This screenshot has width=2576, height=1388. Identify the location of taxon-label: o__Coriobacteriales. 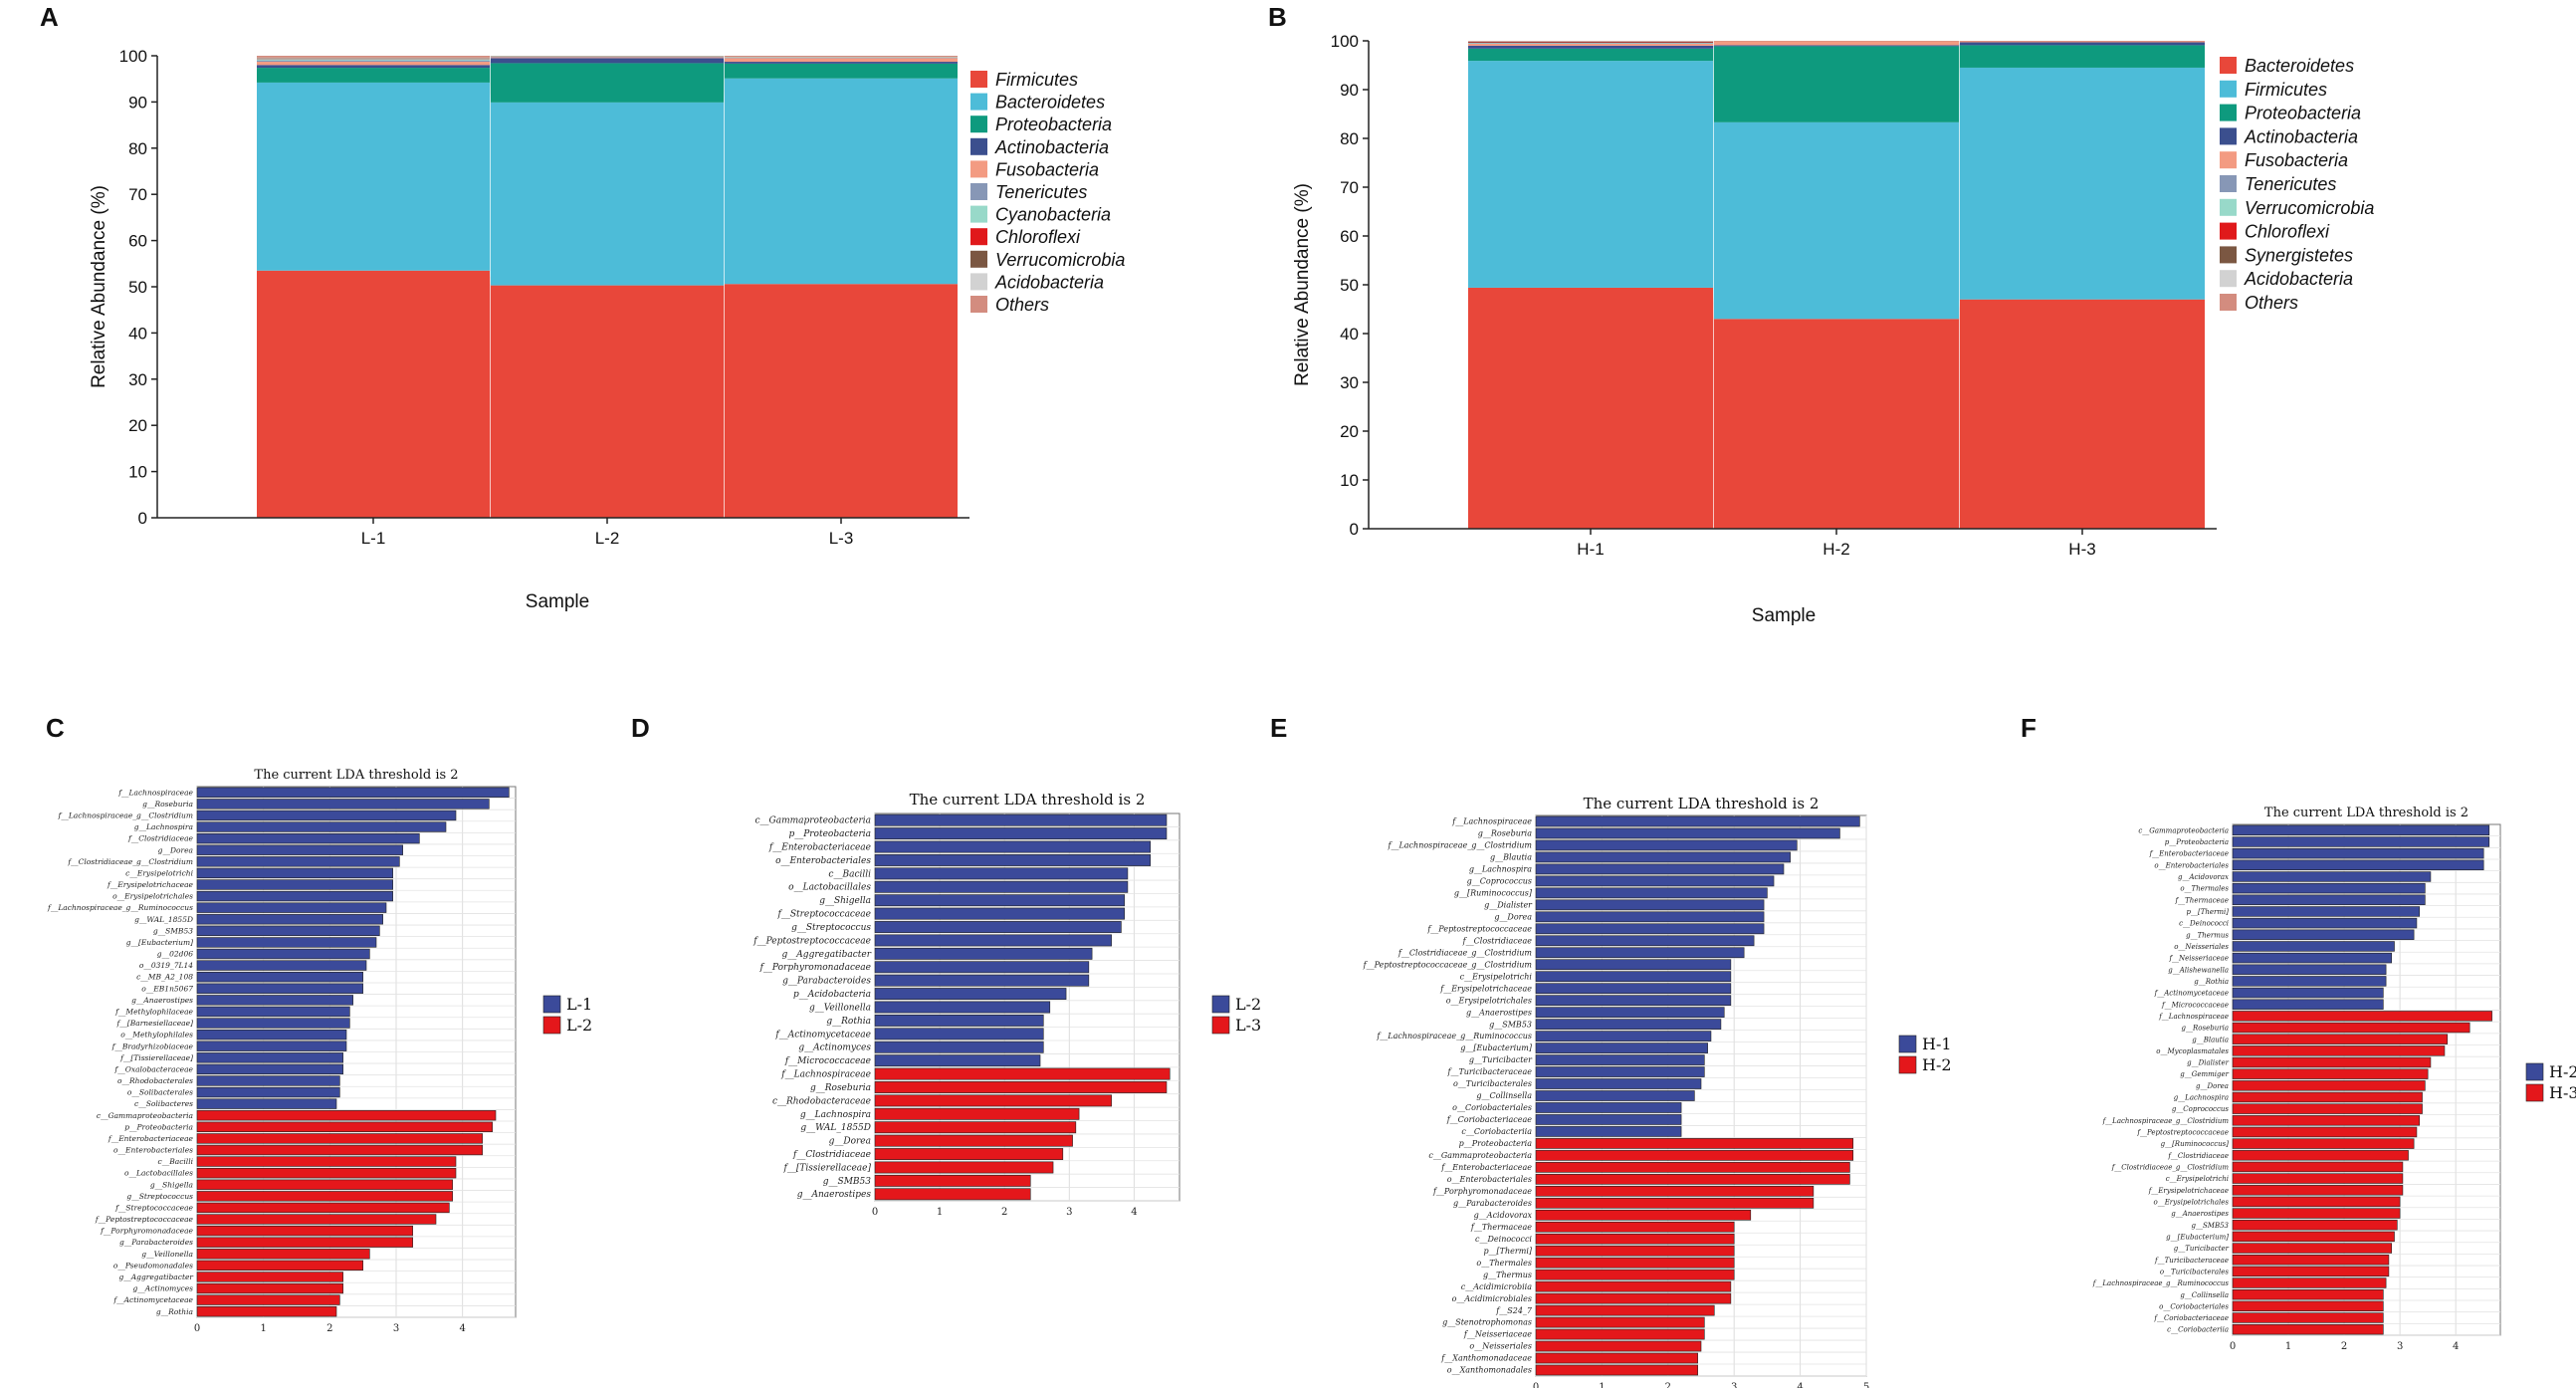
(2194, 1306).